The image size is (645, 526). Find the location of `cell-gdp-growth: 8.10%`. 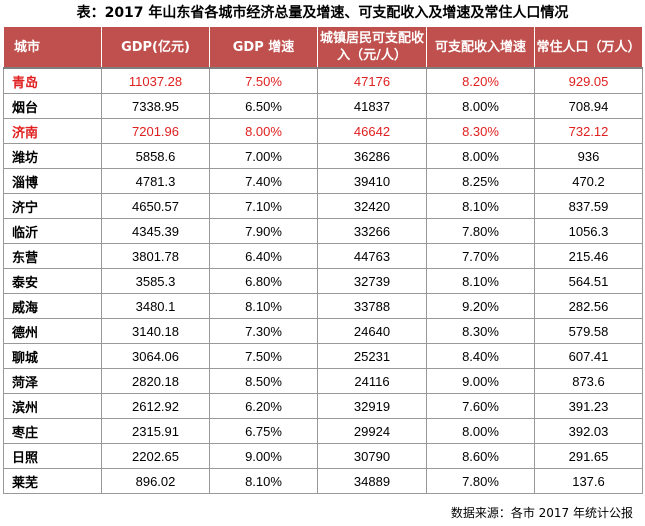

cell-gdp-growth: 8.10% is located at coordinates (263, 306).